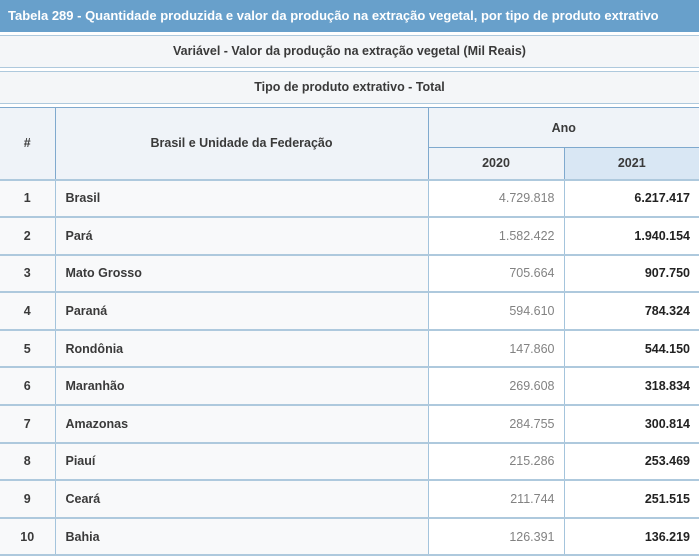  Describe the element at coordinates (349, 163) in the screenshot. I see `header-row-years: 2020 2021` at that location.